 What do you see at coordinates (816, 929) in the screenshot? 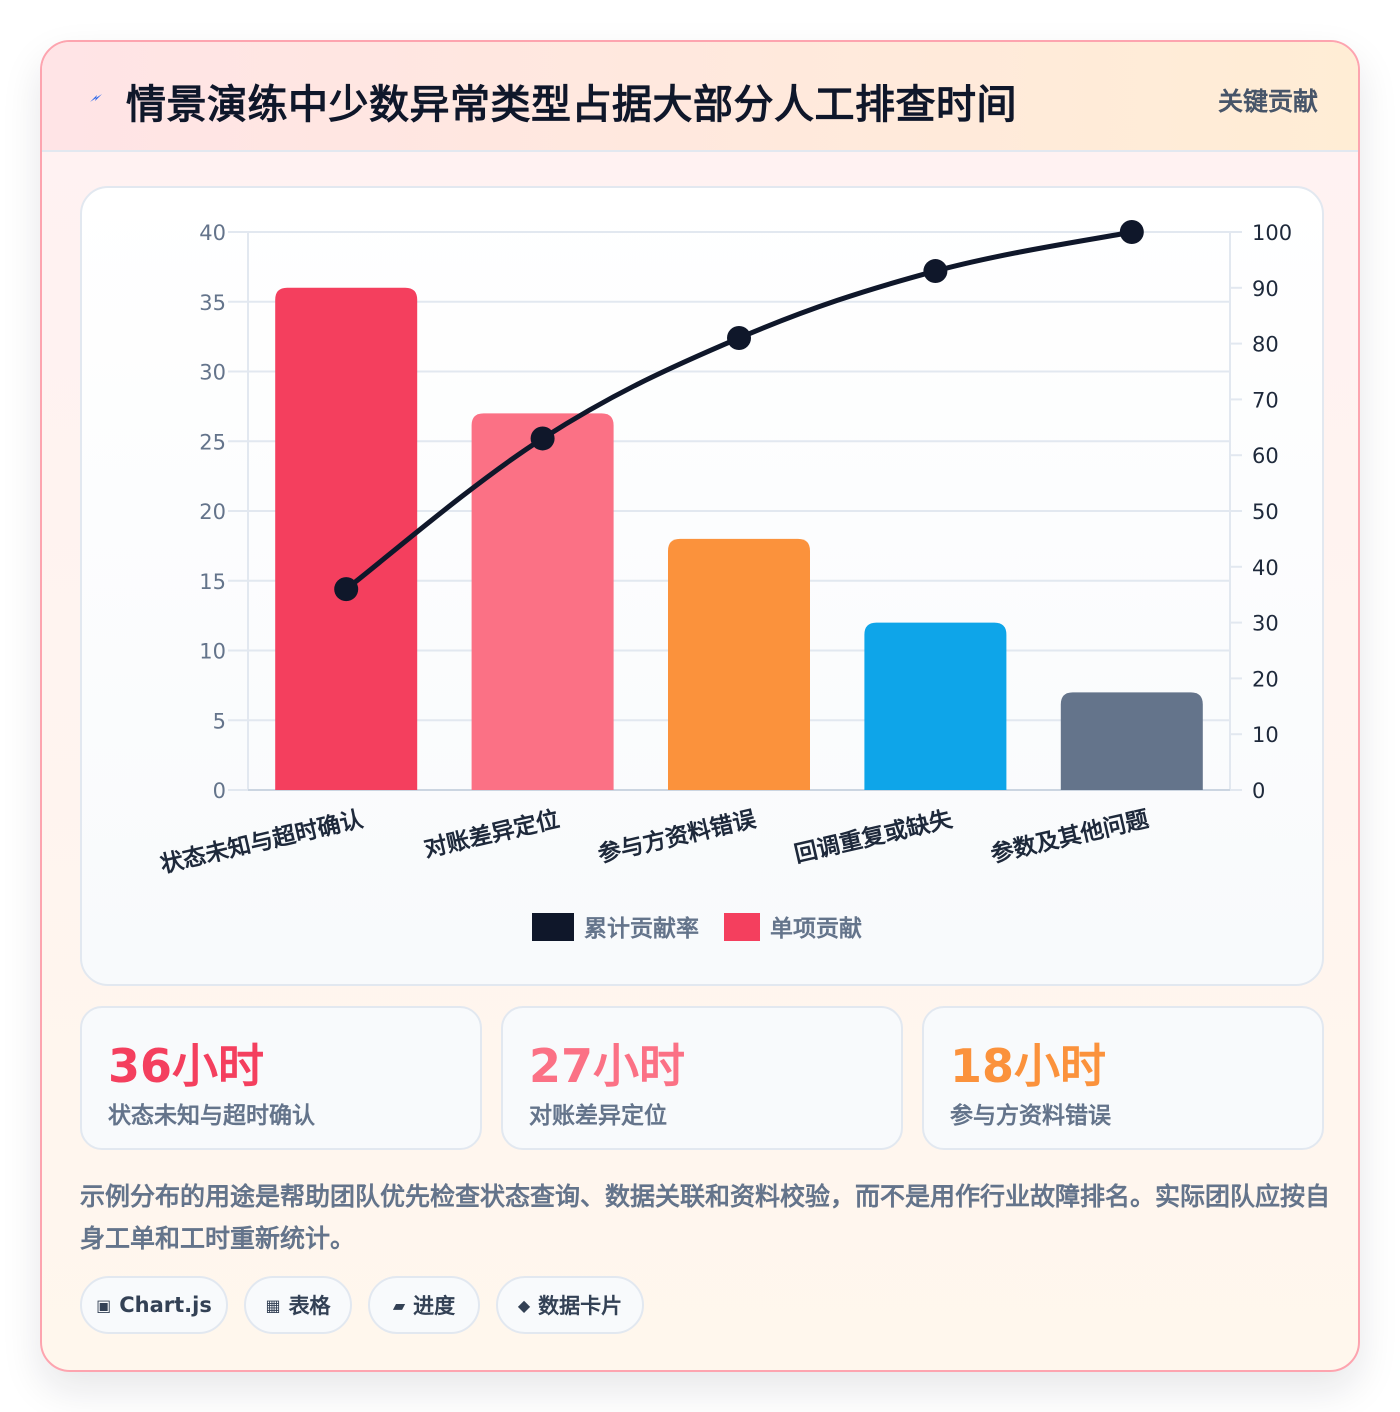
I see `legend-label-2: 单项贡献` at bounding box center [816, 929].